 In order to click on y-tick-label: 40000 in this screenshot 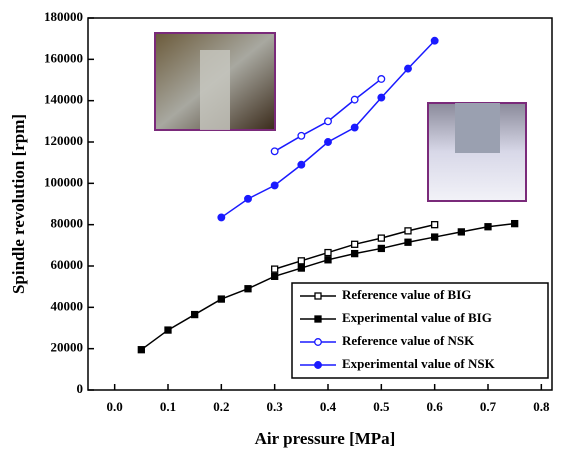, I will do `click(67, 305)`.